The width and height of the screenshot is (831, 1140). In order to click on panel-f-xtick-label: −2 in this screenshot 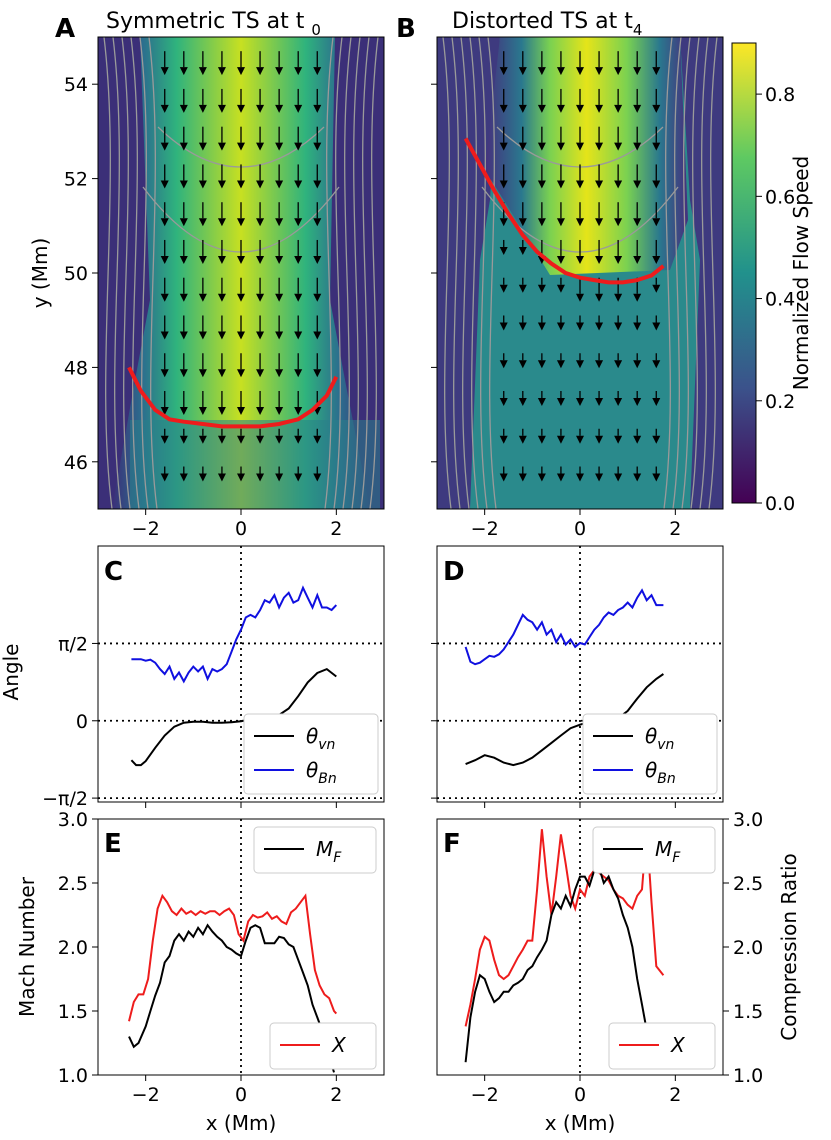, I will do `click(485, 1095)`.